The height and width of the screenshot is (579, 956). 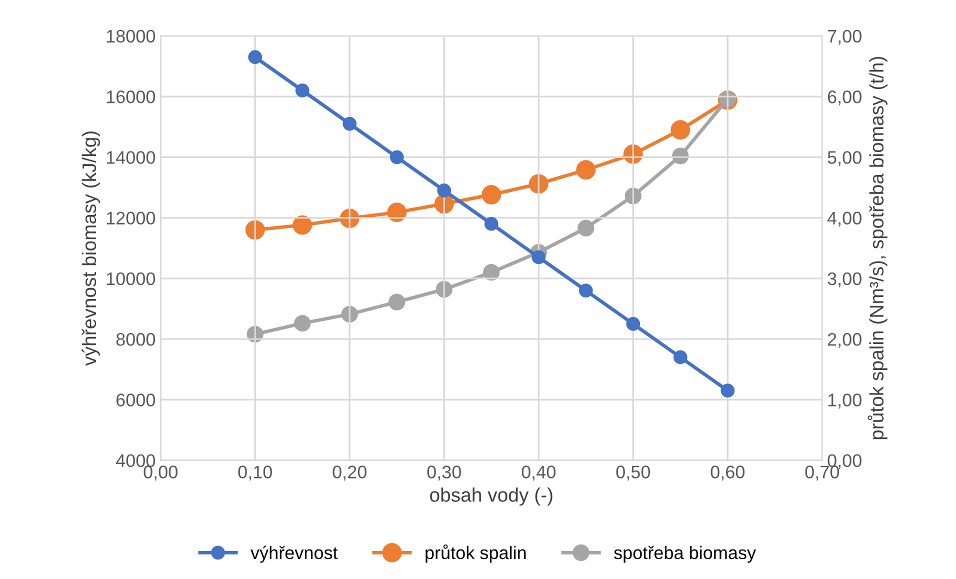 I want to click on x-tick-label: 0,00, so click(x=161, y=473).